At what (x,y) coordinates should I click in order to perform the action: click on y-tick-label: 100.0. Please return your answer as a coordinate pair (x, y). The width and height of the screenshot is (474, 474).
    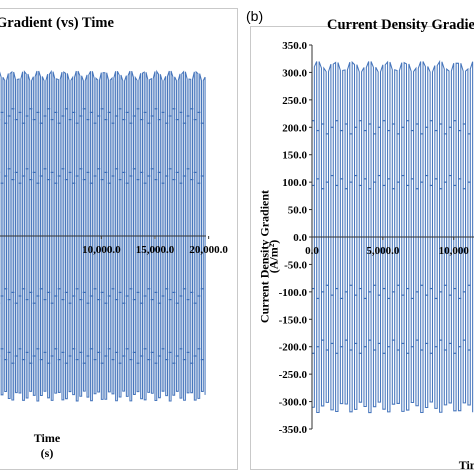
    Looking at the image, I should click on (294, 183).